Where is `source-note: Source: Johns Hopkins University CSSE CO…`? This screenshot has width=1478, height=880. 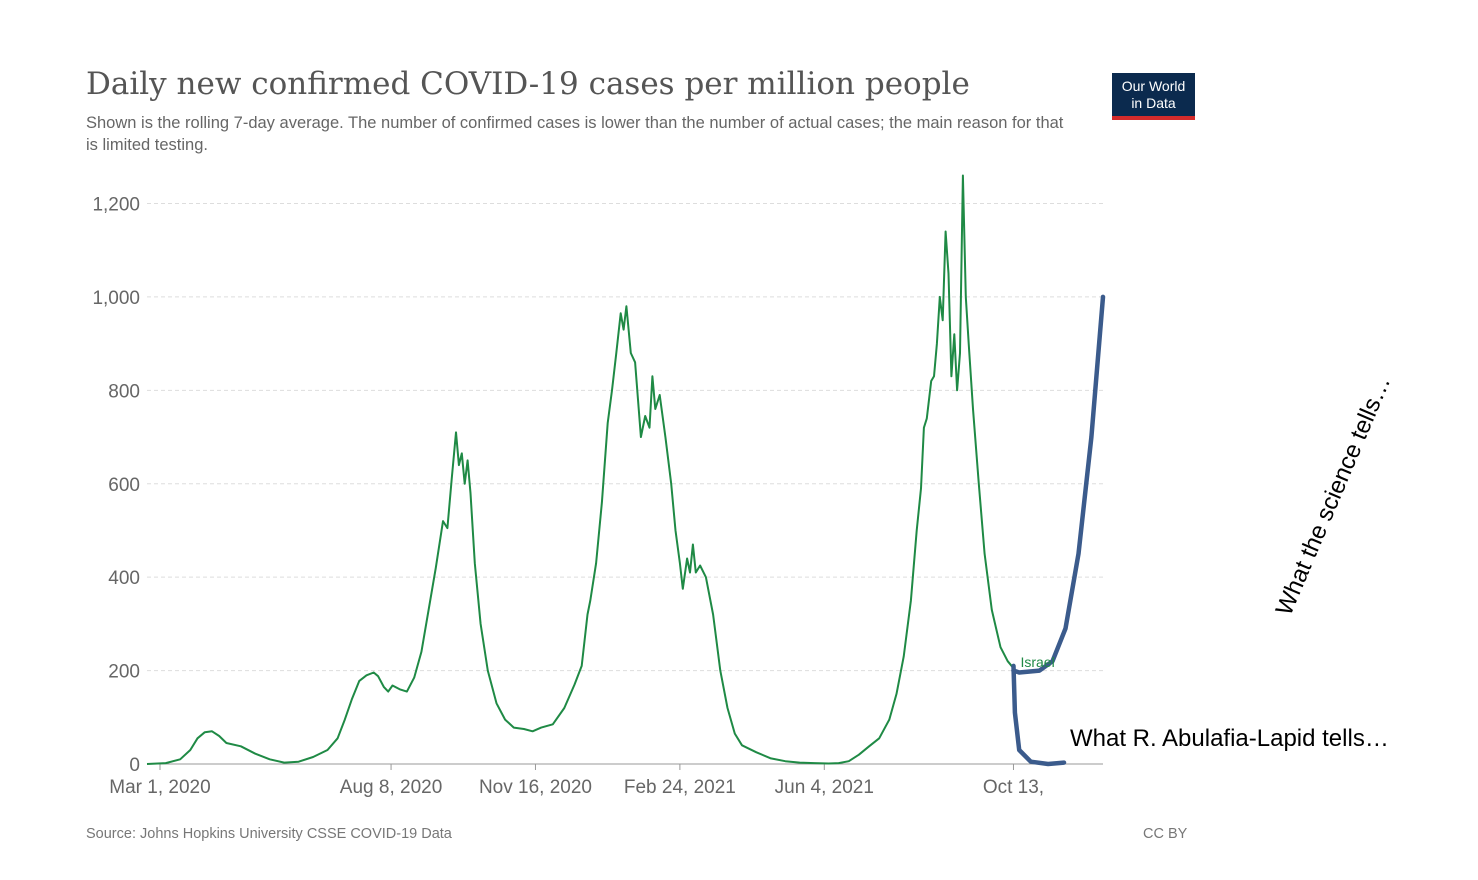
source-note: Source: Johns Hopkins University CSSE CO… is located at coordinates (269, 834).